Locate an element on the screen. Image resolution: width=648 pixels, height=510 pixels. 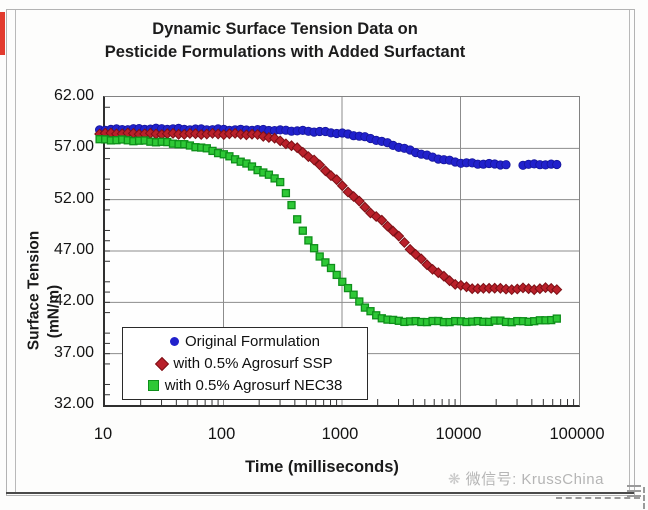
corner-dashed-line-horizontal is located at coordinates (598, 498).